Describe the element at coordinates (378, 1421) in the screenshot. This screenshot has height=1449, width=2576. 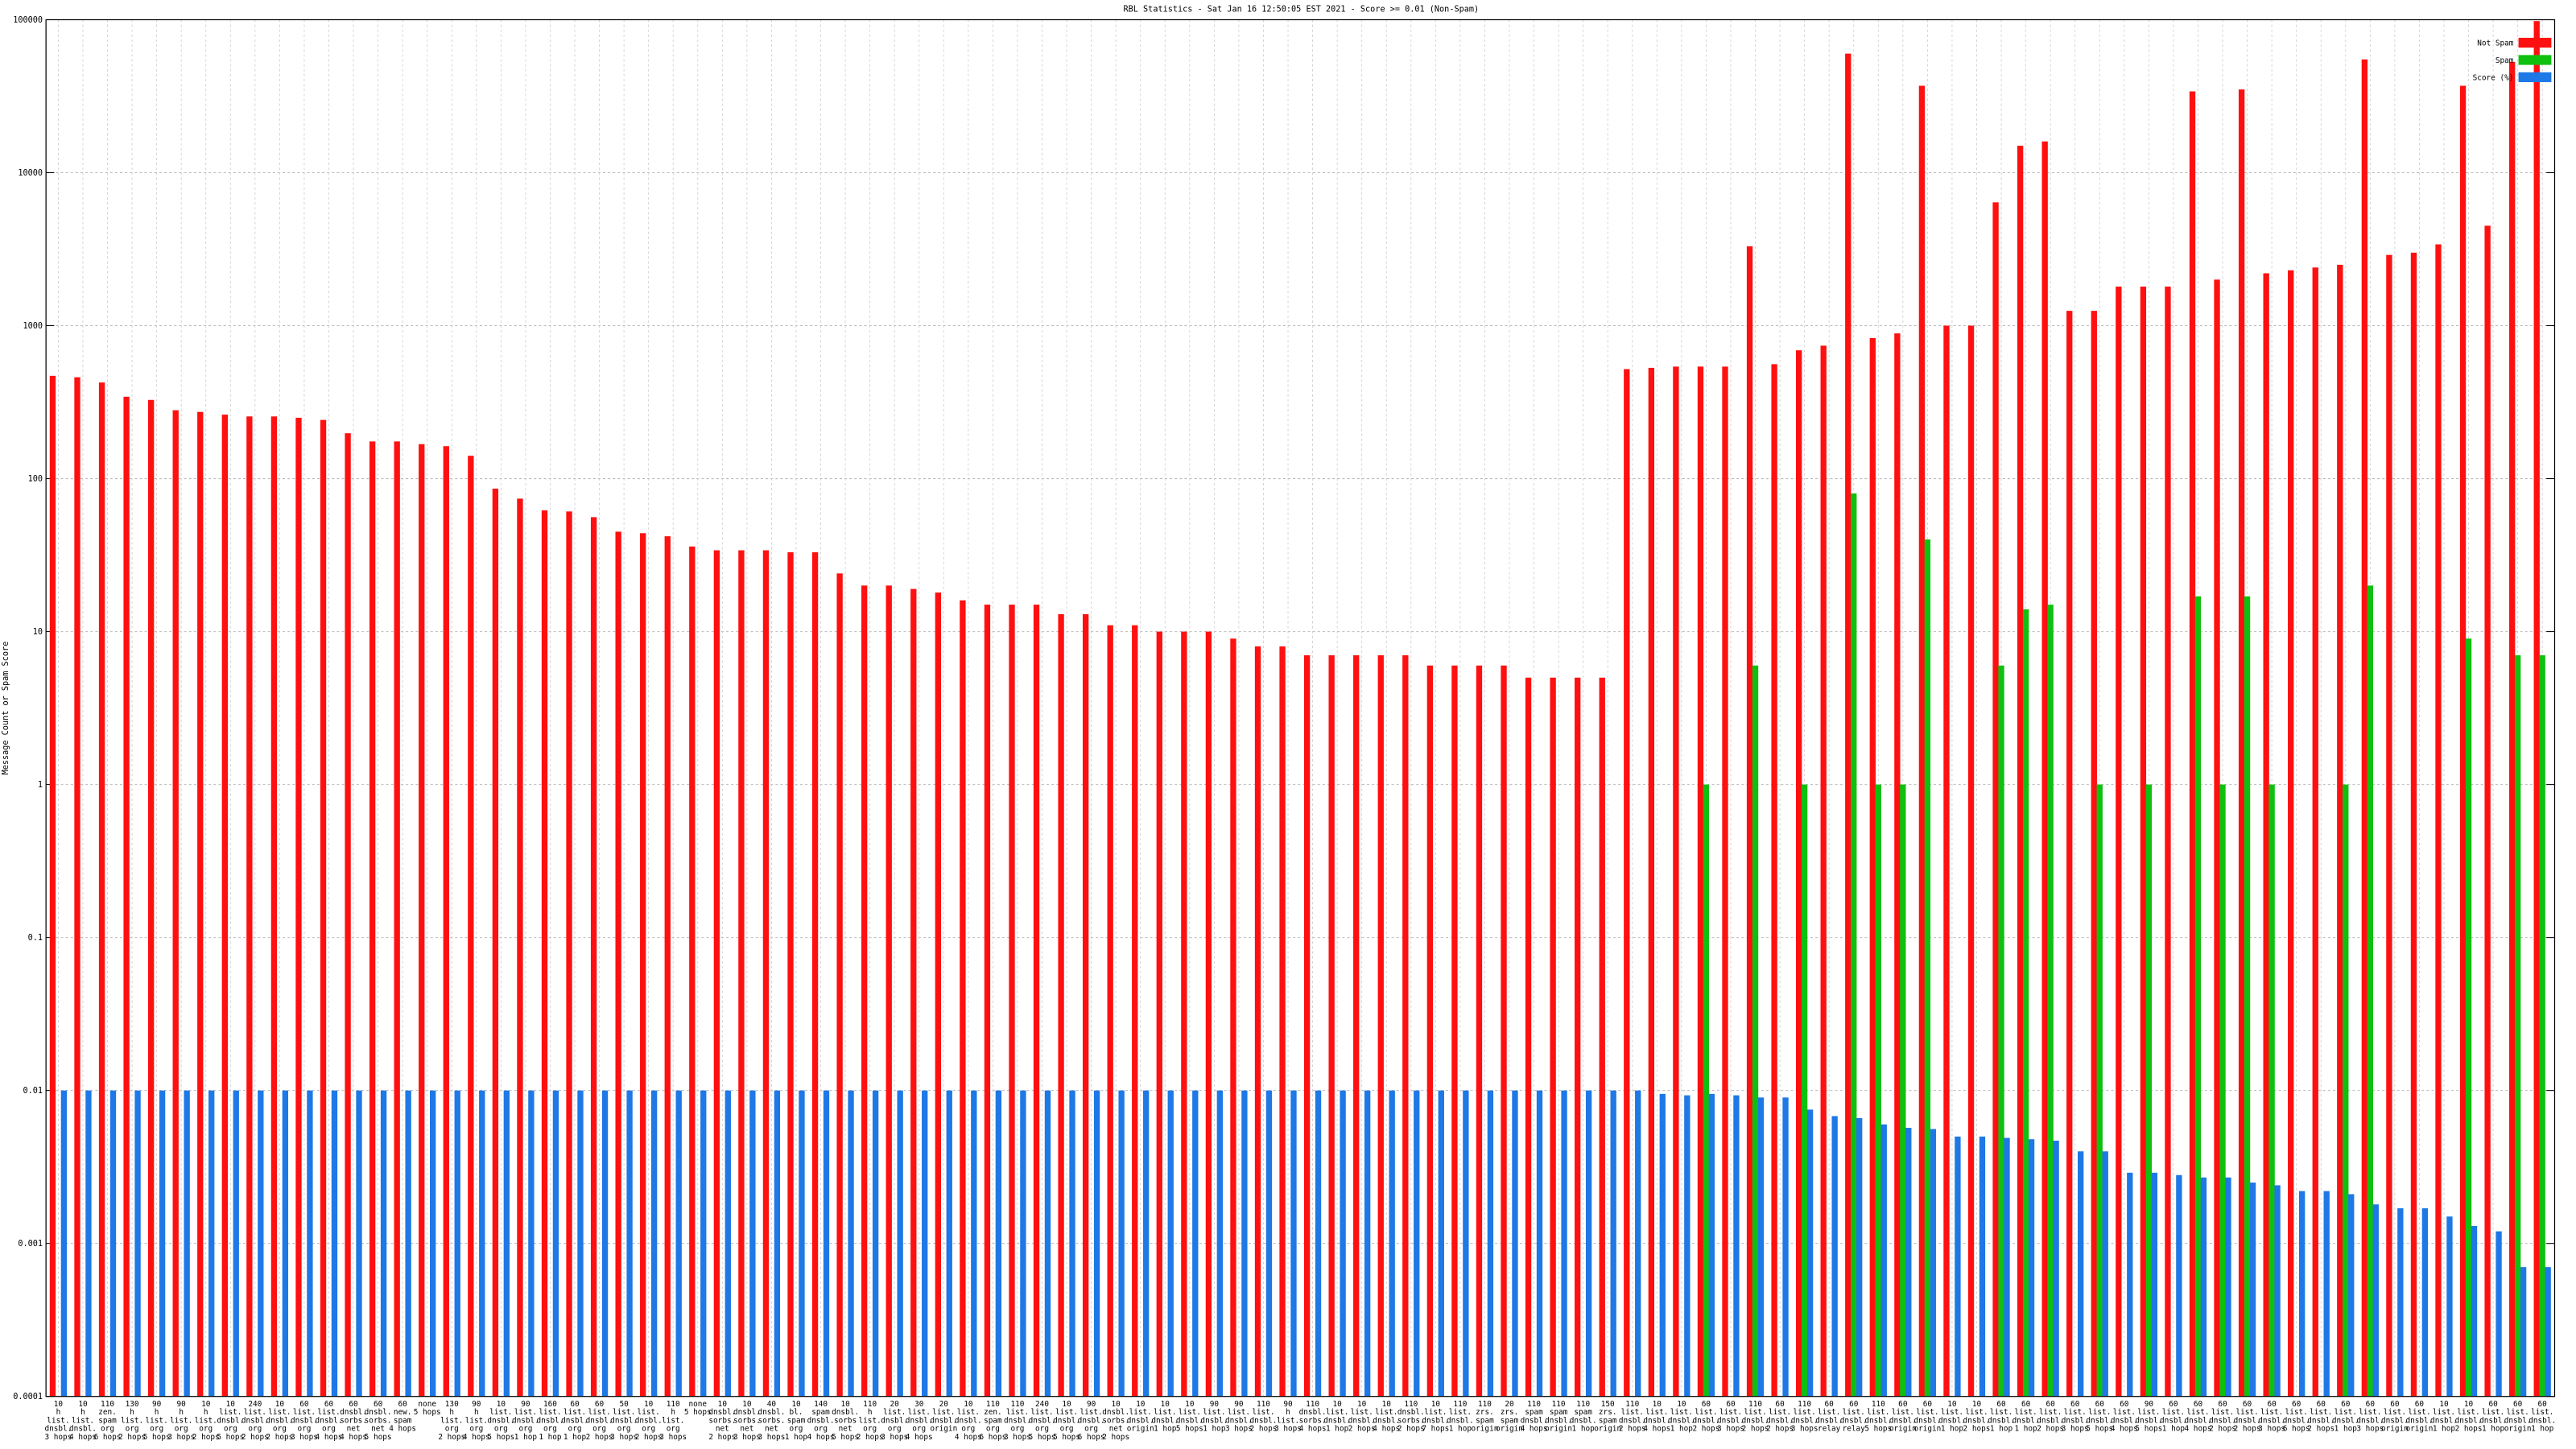
I see `x-tick-label: 60 dnsbl. sorbs. net 5 hops` at that location.